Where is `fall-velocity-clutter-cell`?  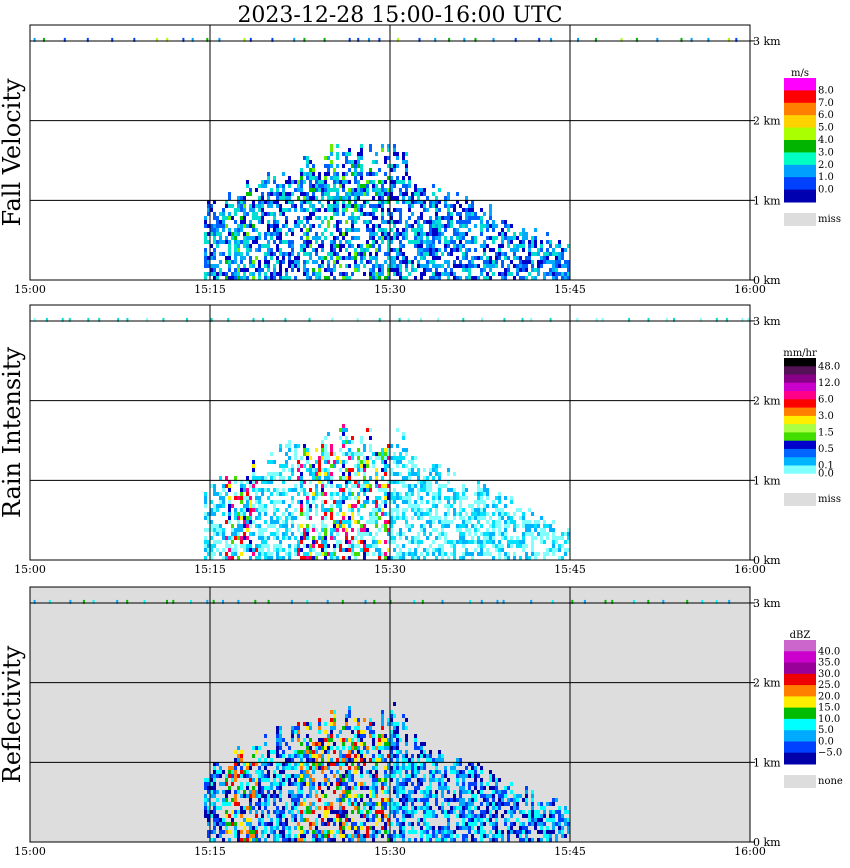 fall-velocity-clutter-cell is located at coordinates (134, 39).